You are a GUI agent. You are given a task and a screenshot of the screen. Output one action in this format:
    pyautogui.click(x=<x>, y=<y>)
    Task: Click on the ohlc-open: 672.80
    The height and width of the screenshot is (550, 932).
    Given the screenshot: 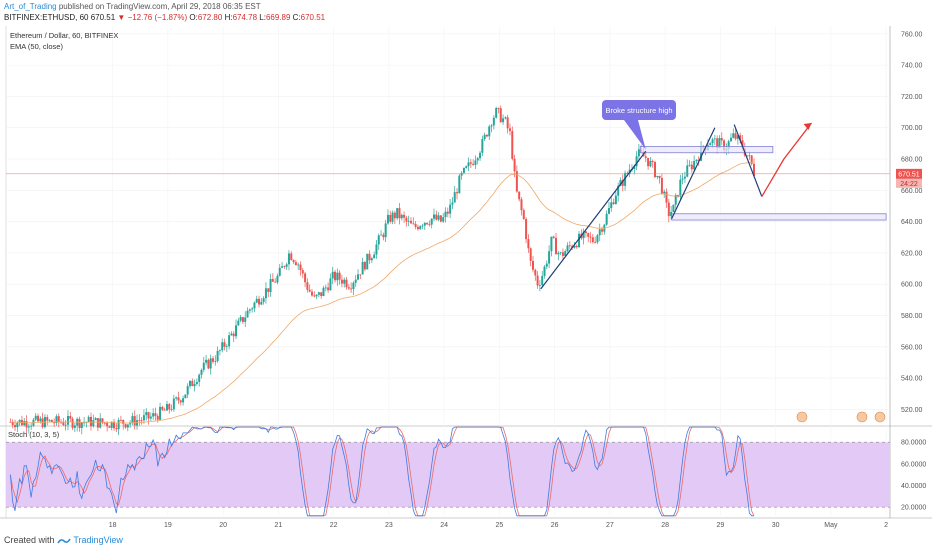 What is the action you would take?
    pyautogui.click(x=210, y=17)
    